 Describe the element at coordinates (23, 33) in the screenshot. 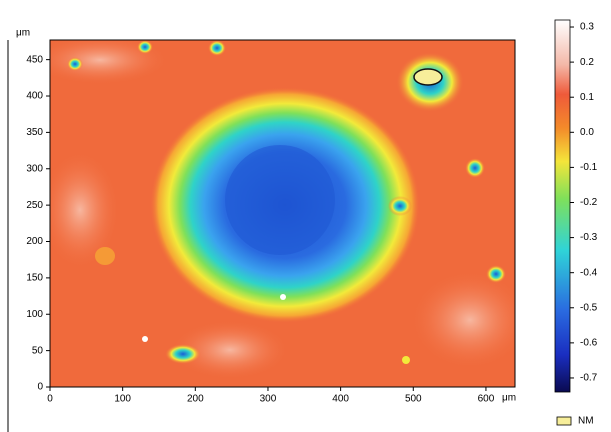

I see `y-unit: μm` at that location.